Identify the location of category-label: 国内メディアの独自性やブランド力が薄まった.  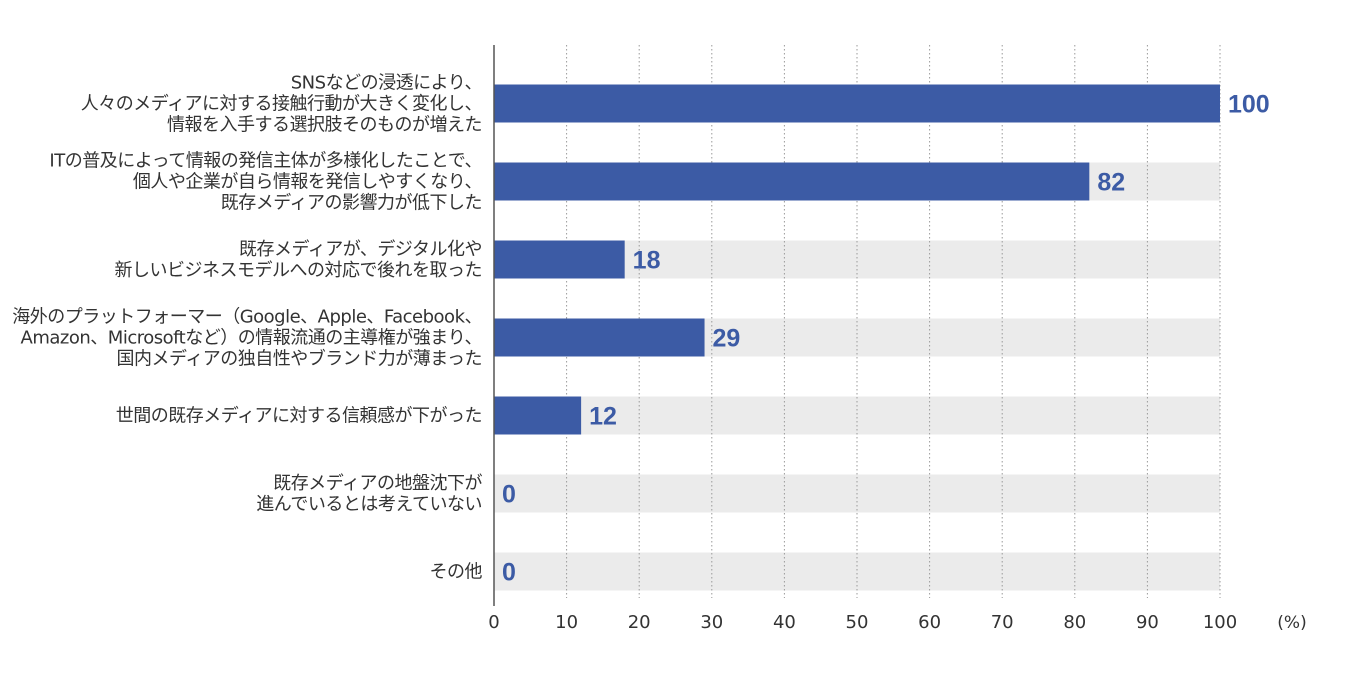
(299, 359).